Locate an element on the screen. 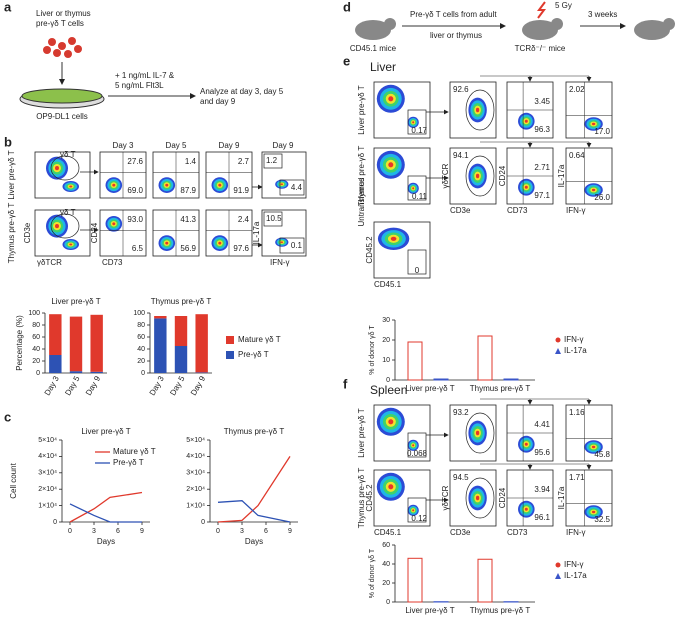  label: b is located at coordinates (8, 141).